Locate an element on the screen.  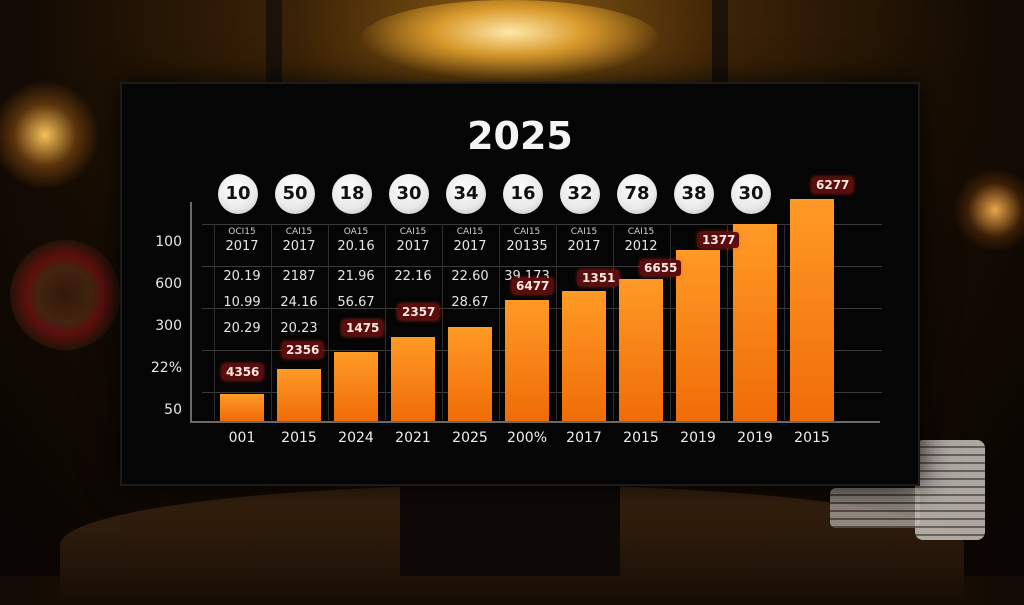
mount-pole-left is located at coordinates (274, 44).